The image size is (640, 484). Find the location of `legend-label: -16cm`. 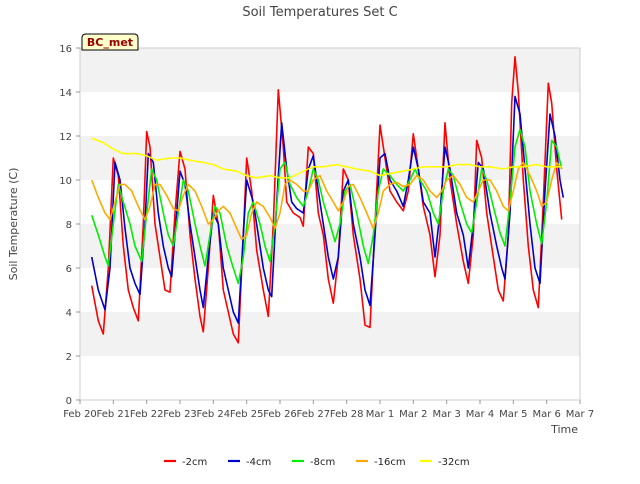

legend-label: -16cm is located at coordinates (390, 462).